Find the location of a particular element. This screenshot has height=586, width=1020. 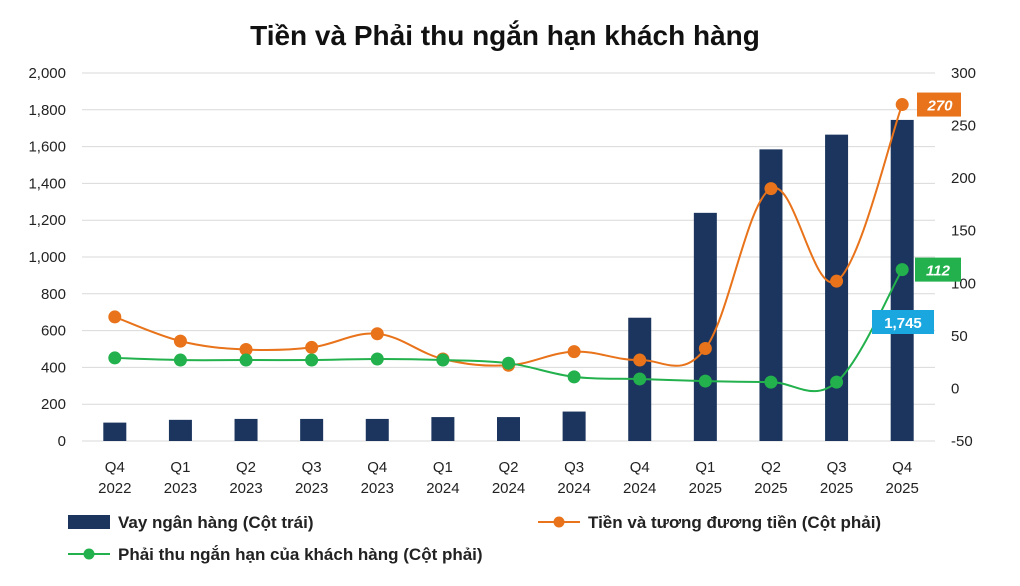

callout-label: 1,745 is located at coordinates (903, 323).